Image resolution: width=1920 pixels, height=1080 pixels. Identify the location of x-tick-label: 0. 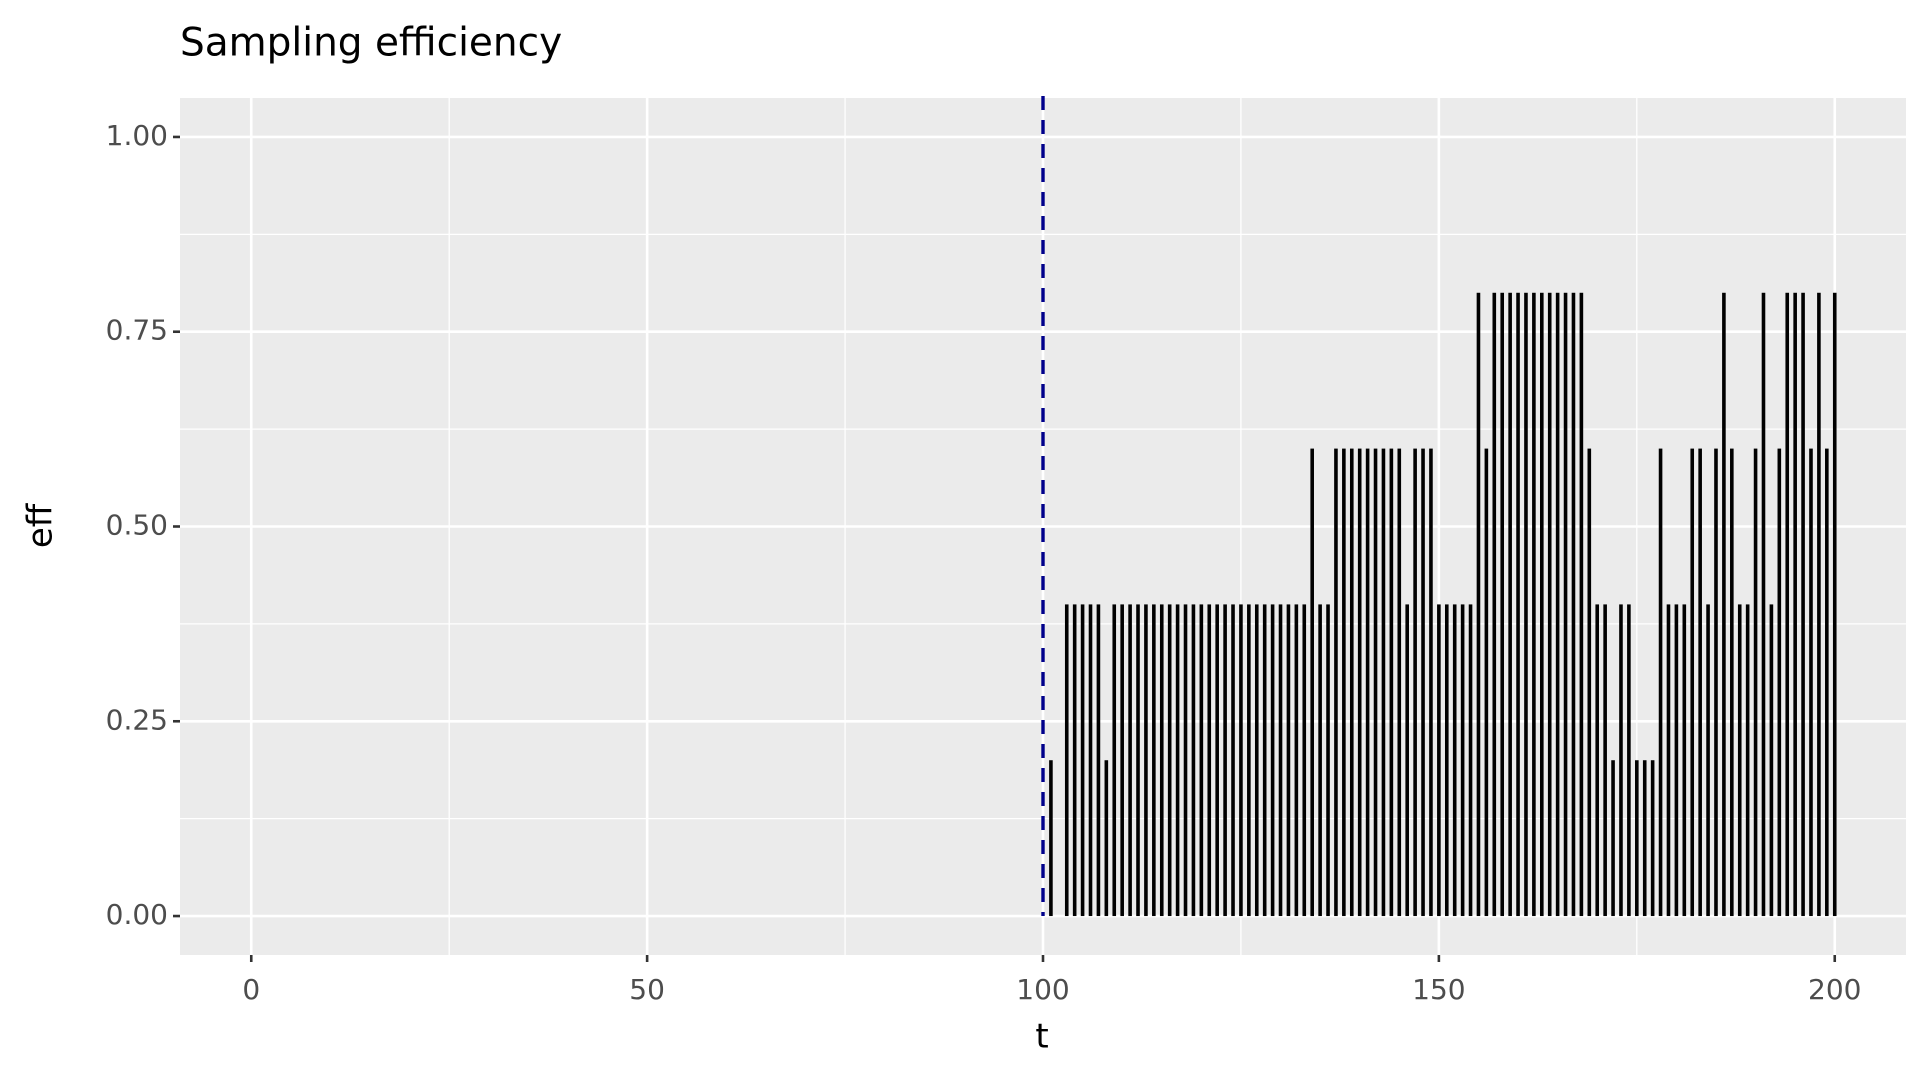
(251, 989).